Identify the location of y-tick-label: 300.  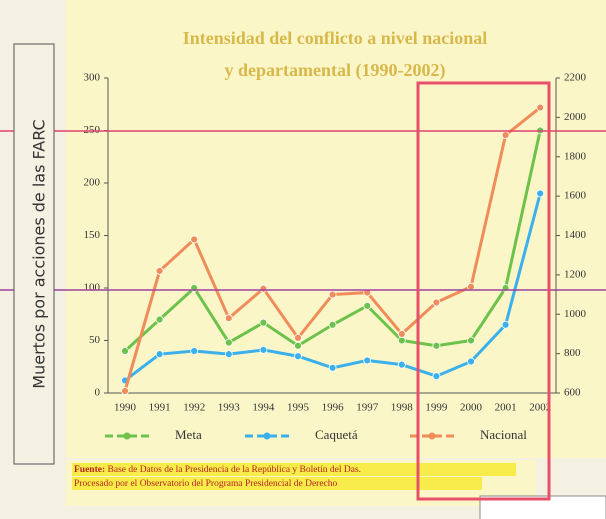
(92, 78).